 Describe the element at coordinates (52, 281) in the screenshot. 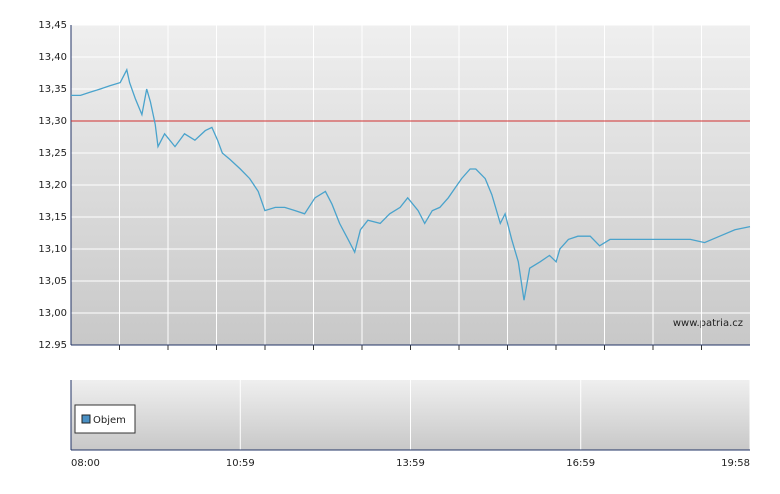

I see `y-tick-label: 13,05` at that location.